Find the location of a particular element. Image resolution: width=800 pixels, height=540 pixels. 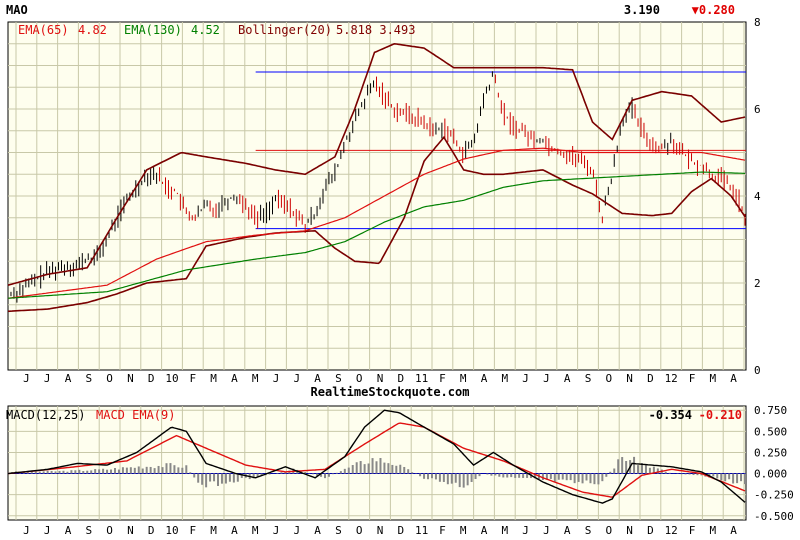

macd-signal-label: MACD EMA(9) is located at coordinates (135, 415).